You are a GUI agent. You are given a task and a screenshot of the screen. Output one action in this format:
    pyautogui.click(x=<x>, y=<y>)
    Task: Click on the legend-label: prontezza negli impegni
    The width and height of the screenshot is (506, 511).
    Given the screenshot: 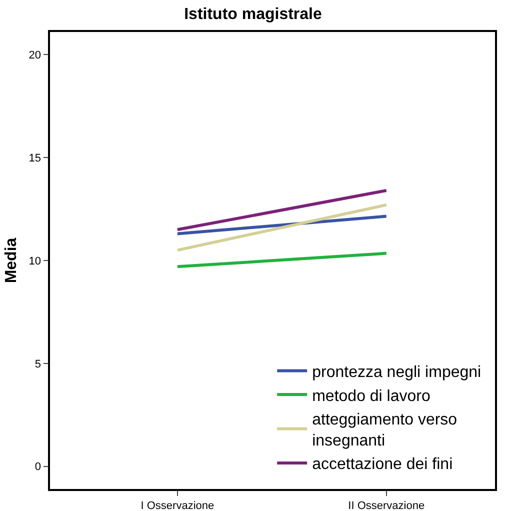 What is the action you would take?
    pyautogui.click(x=397, y=372)
    